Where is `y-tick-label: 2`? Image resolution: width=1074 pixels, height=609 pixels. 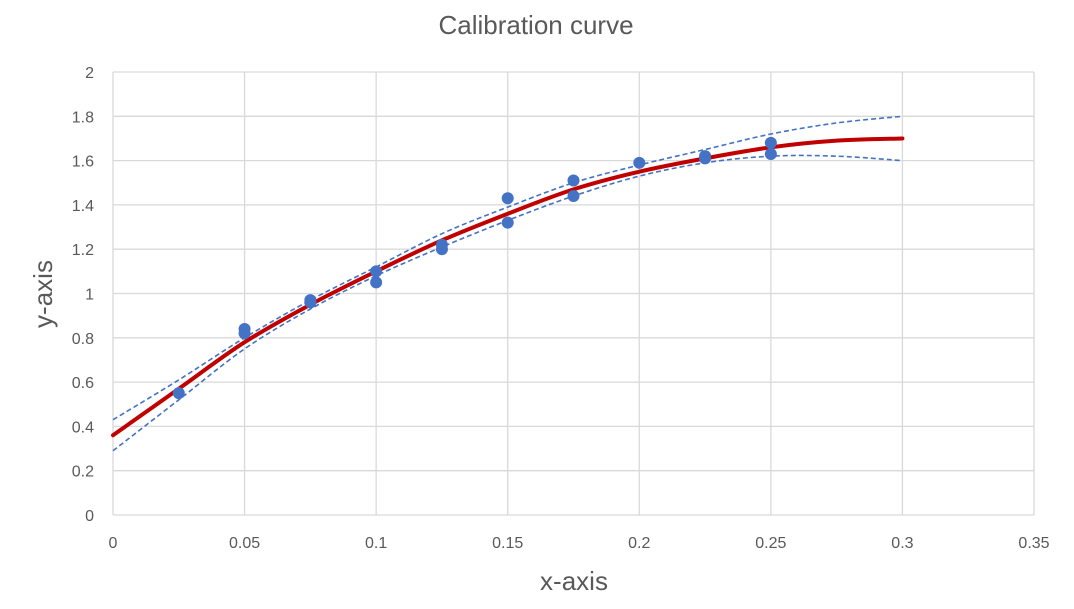 y-tick-label: 2 is located at coordinates (89, 73).